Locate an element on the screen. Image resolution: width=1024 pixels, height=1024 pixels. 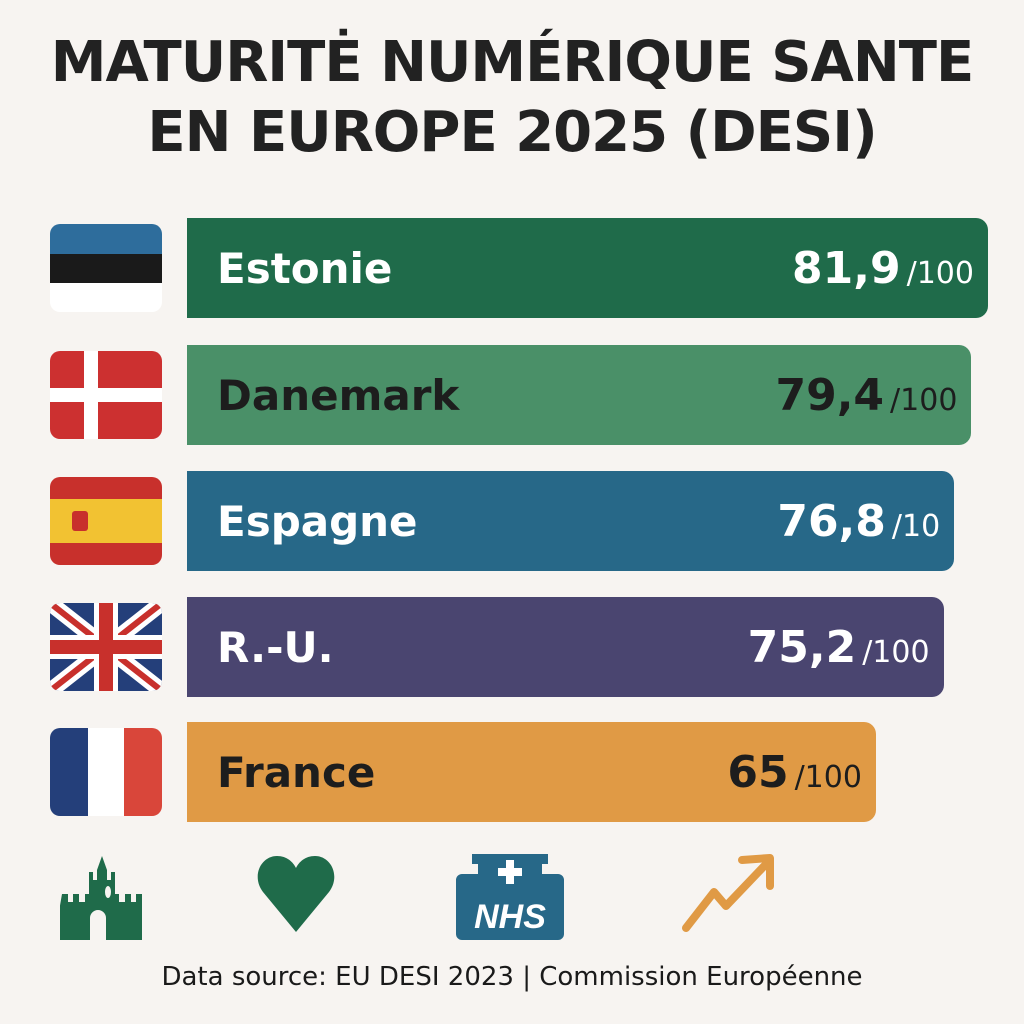
data-label: 81,9/100 is located at coordinates (883, 268).